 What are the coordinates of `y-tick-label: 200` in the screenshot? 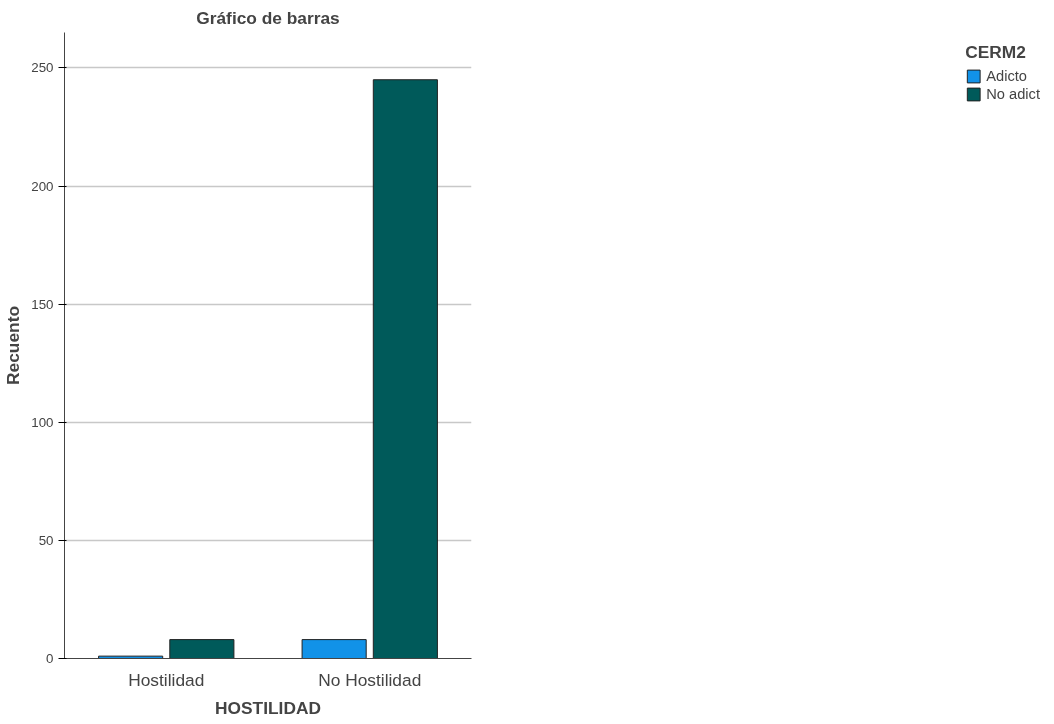 It's located at (42, 186).